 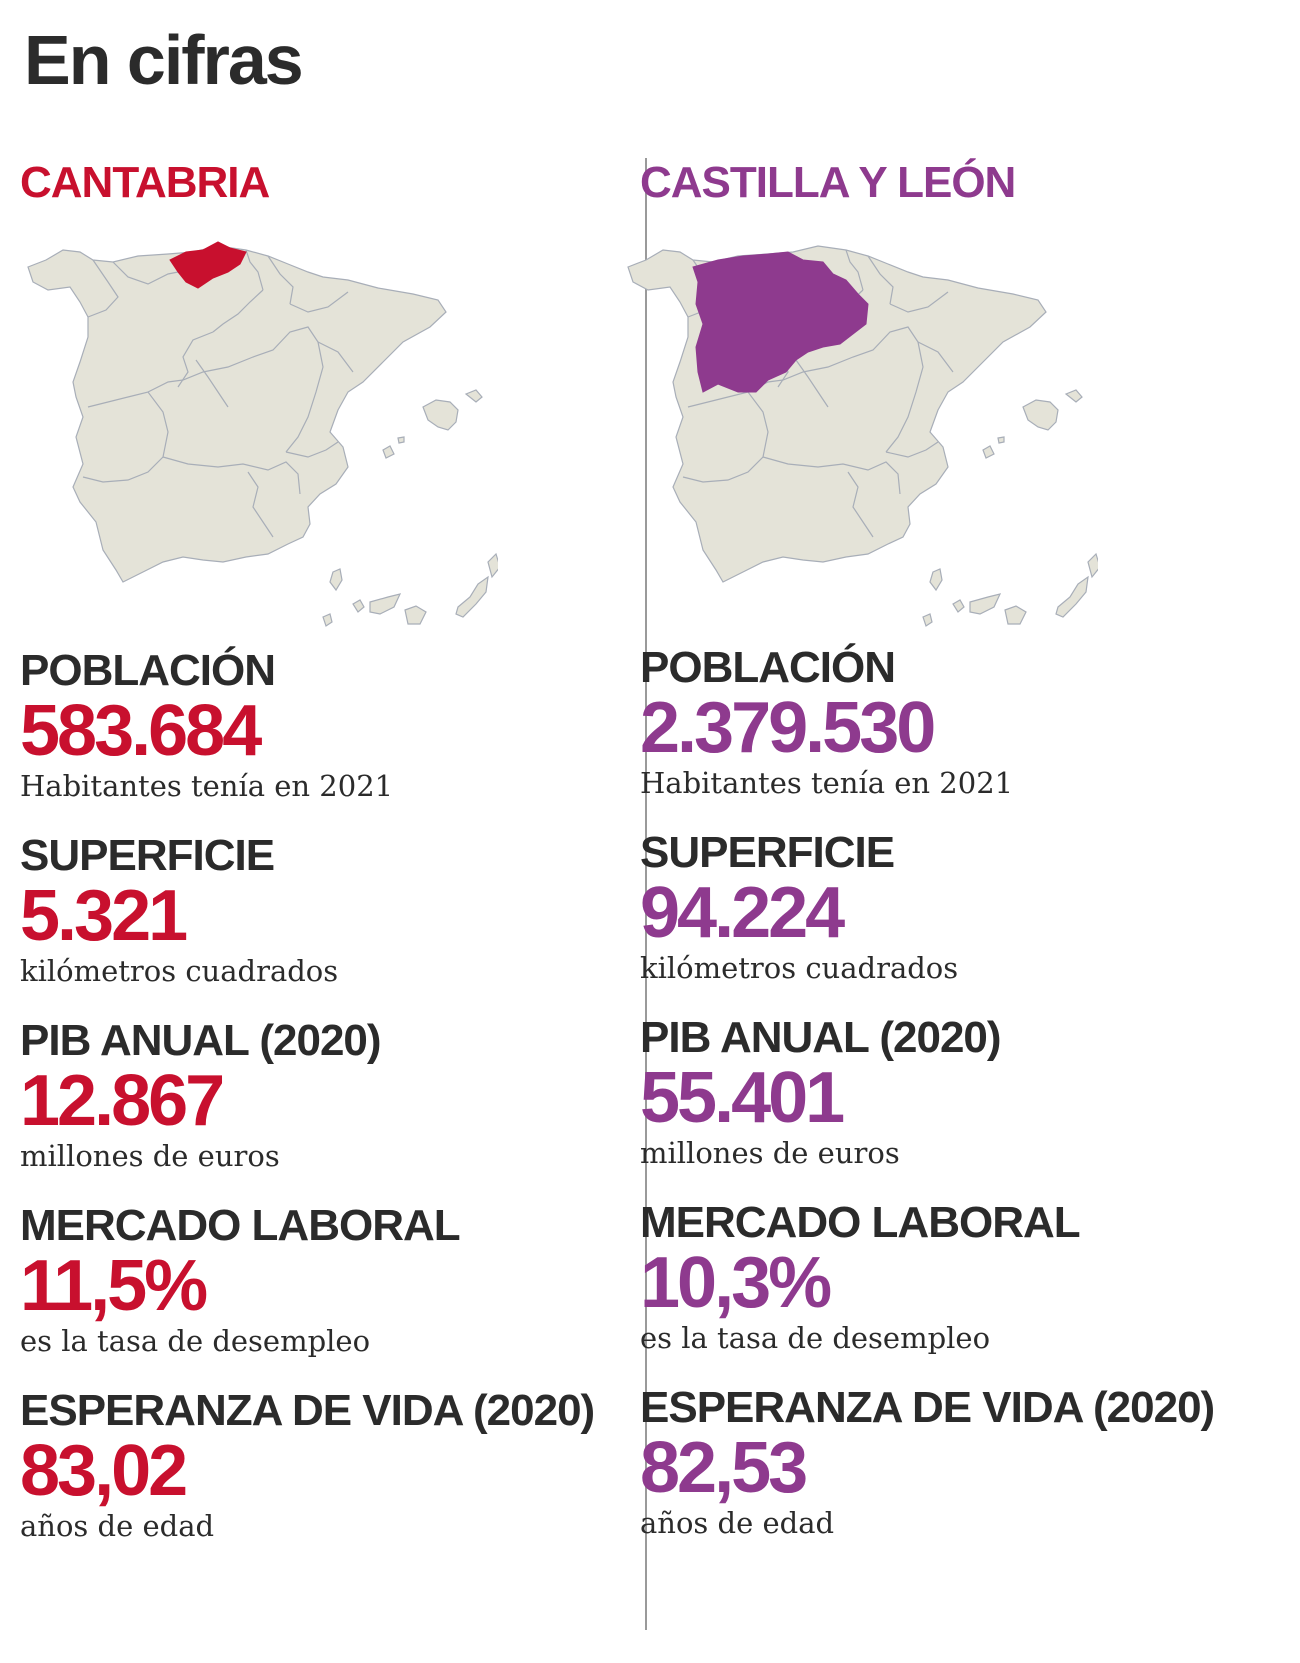 What do you see at coordinates (736, 1283) in the screenshot?
I see `stat-value: 10,3%` at bounding box center [736, 1283].